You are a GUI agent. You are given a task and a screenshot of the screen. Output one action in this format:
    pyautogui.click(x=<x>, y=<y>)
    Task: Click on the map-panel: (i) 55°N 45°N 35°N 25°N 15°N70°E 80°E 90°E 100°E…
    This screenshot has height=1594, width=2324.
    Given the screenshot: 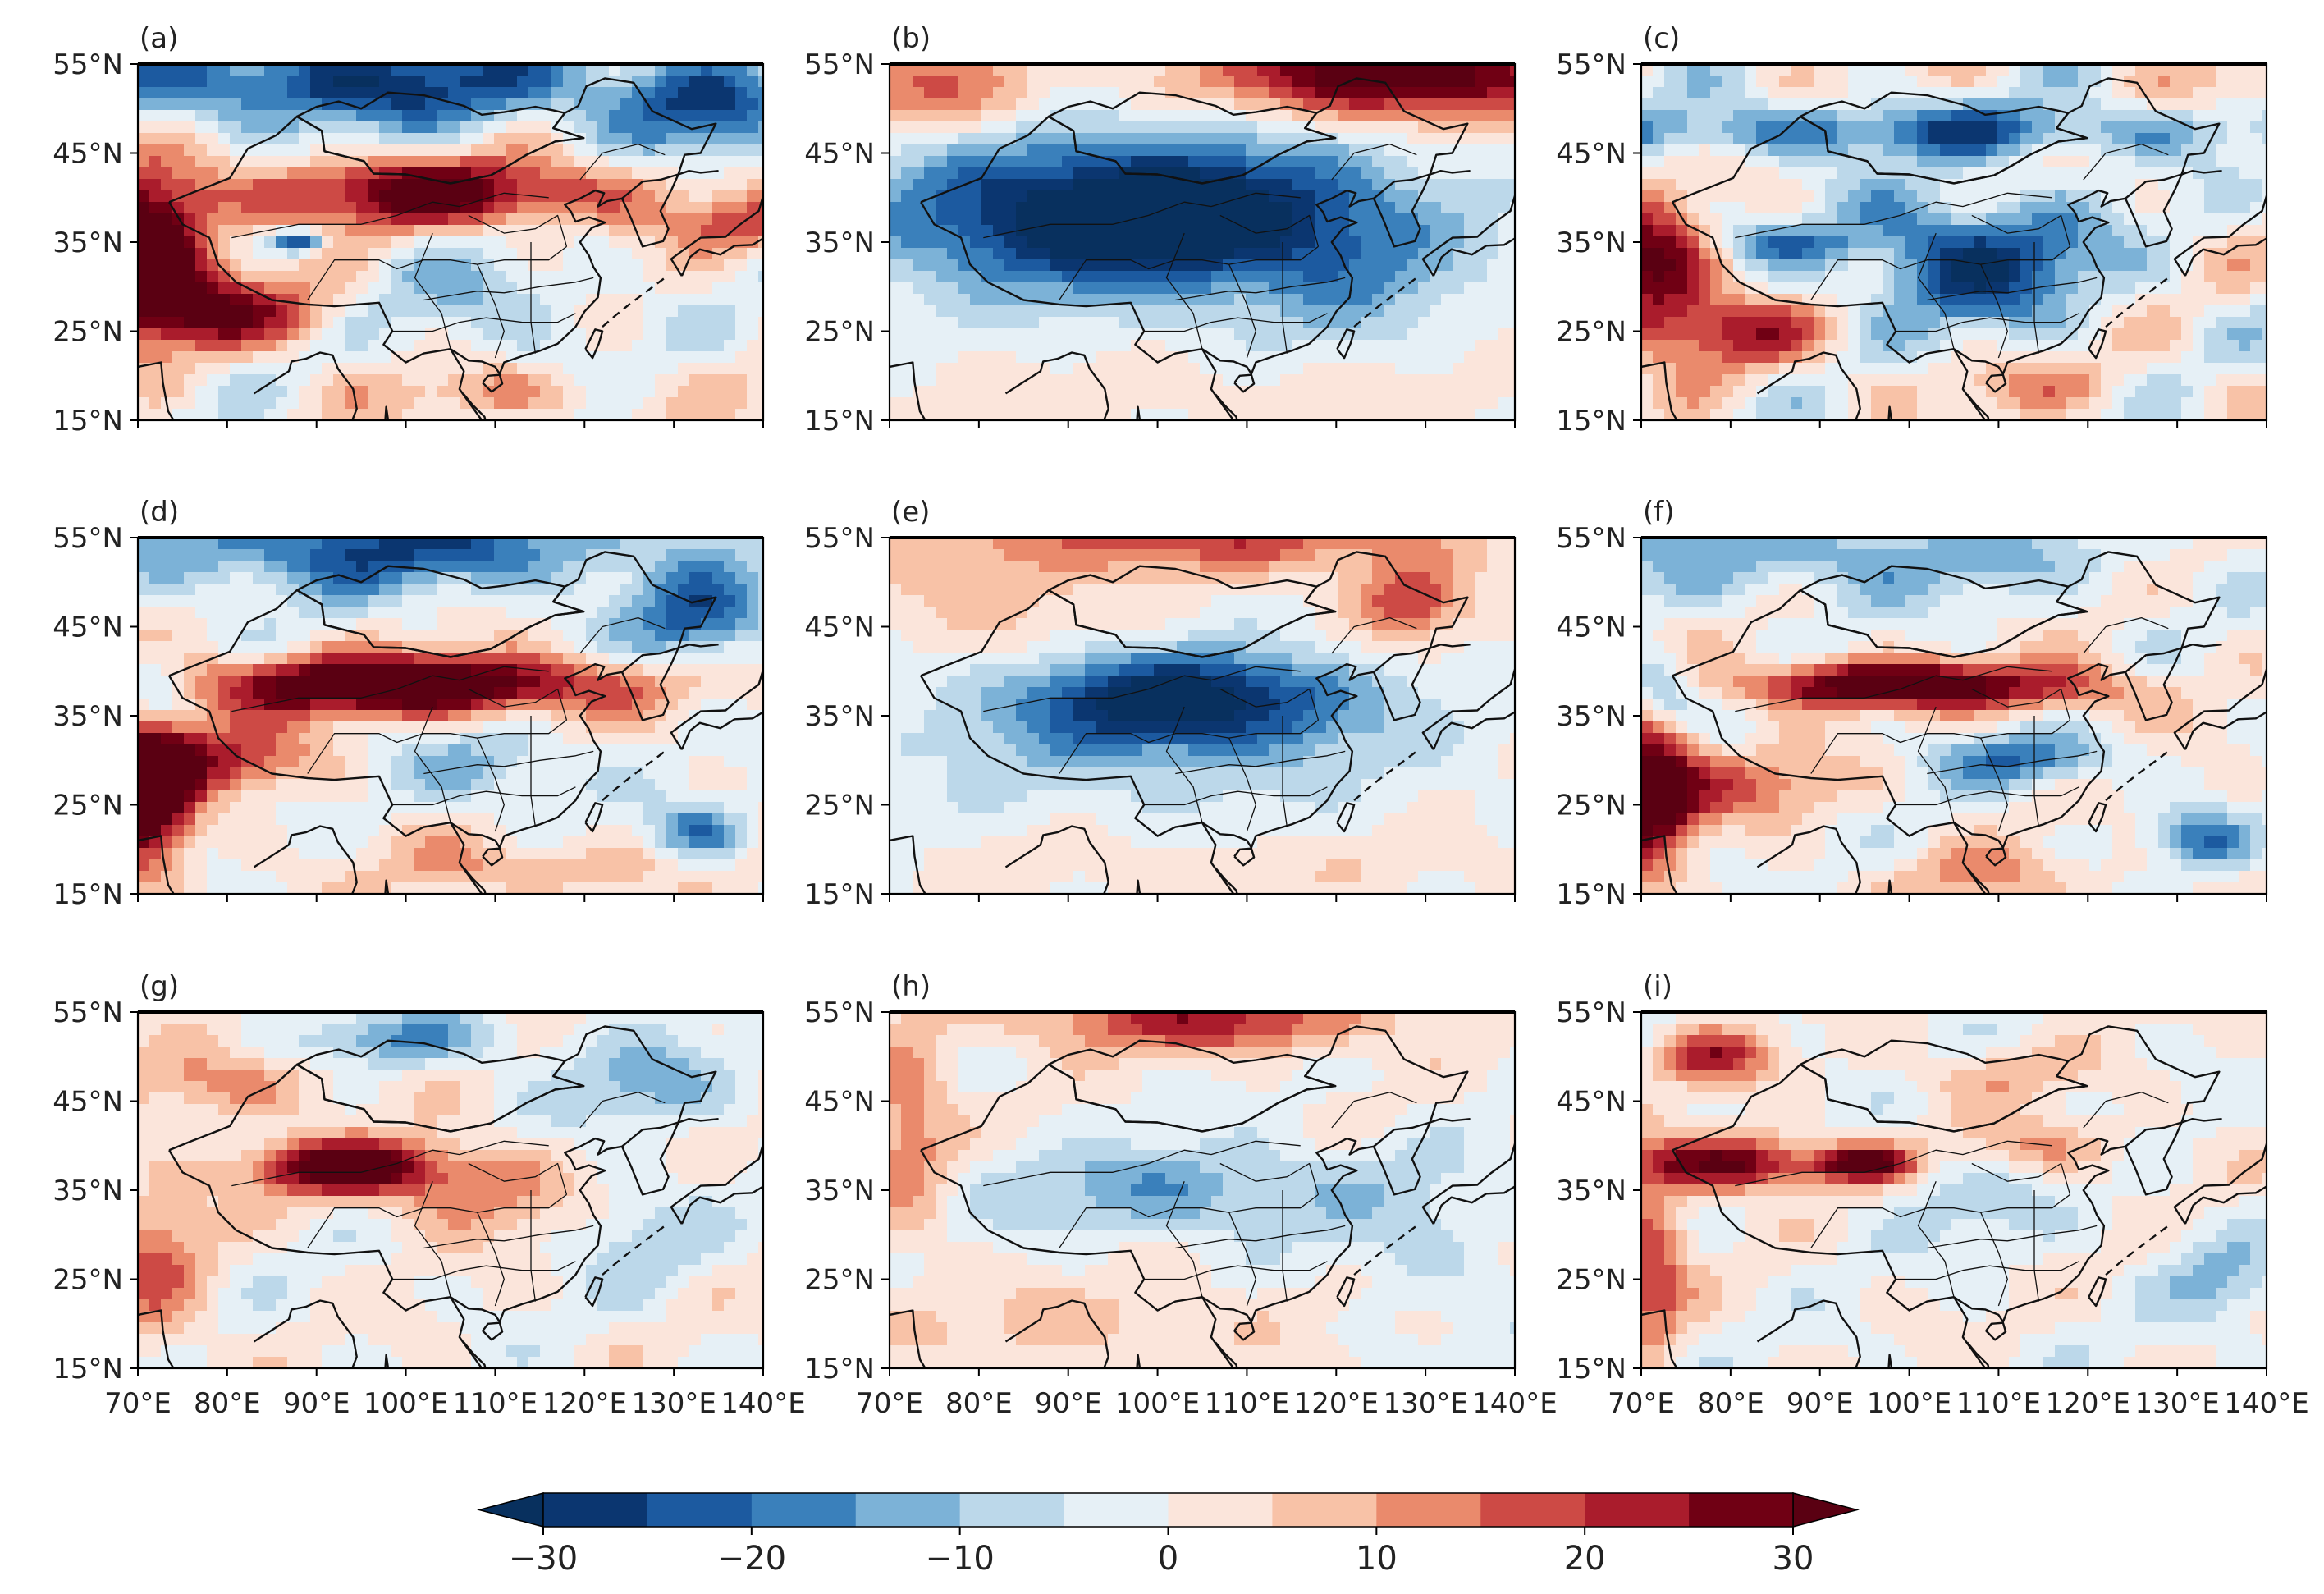 What is the action you would take?
    pyautogui.click(x=1932, y=1195)
    